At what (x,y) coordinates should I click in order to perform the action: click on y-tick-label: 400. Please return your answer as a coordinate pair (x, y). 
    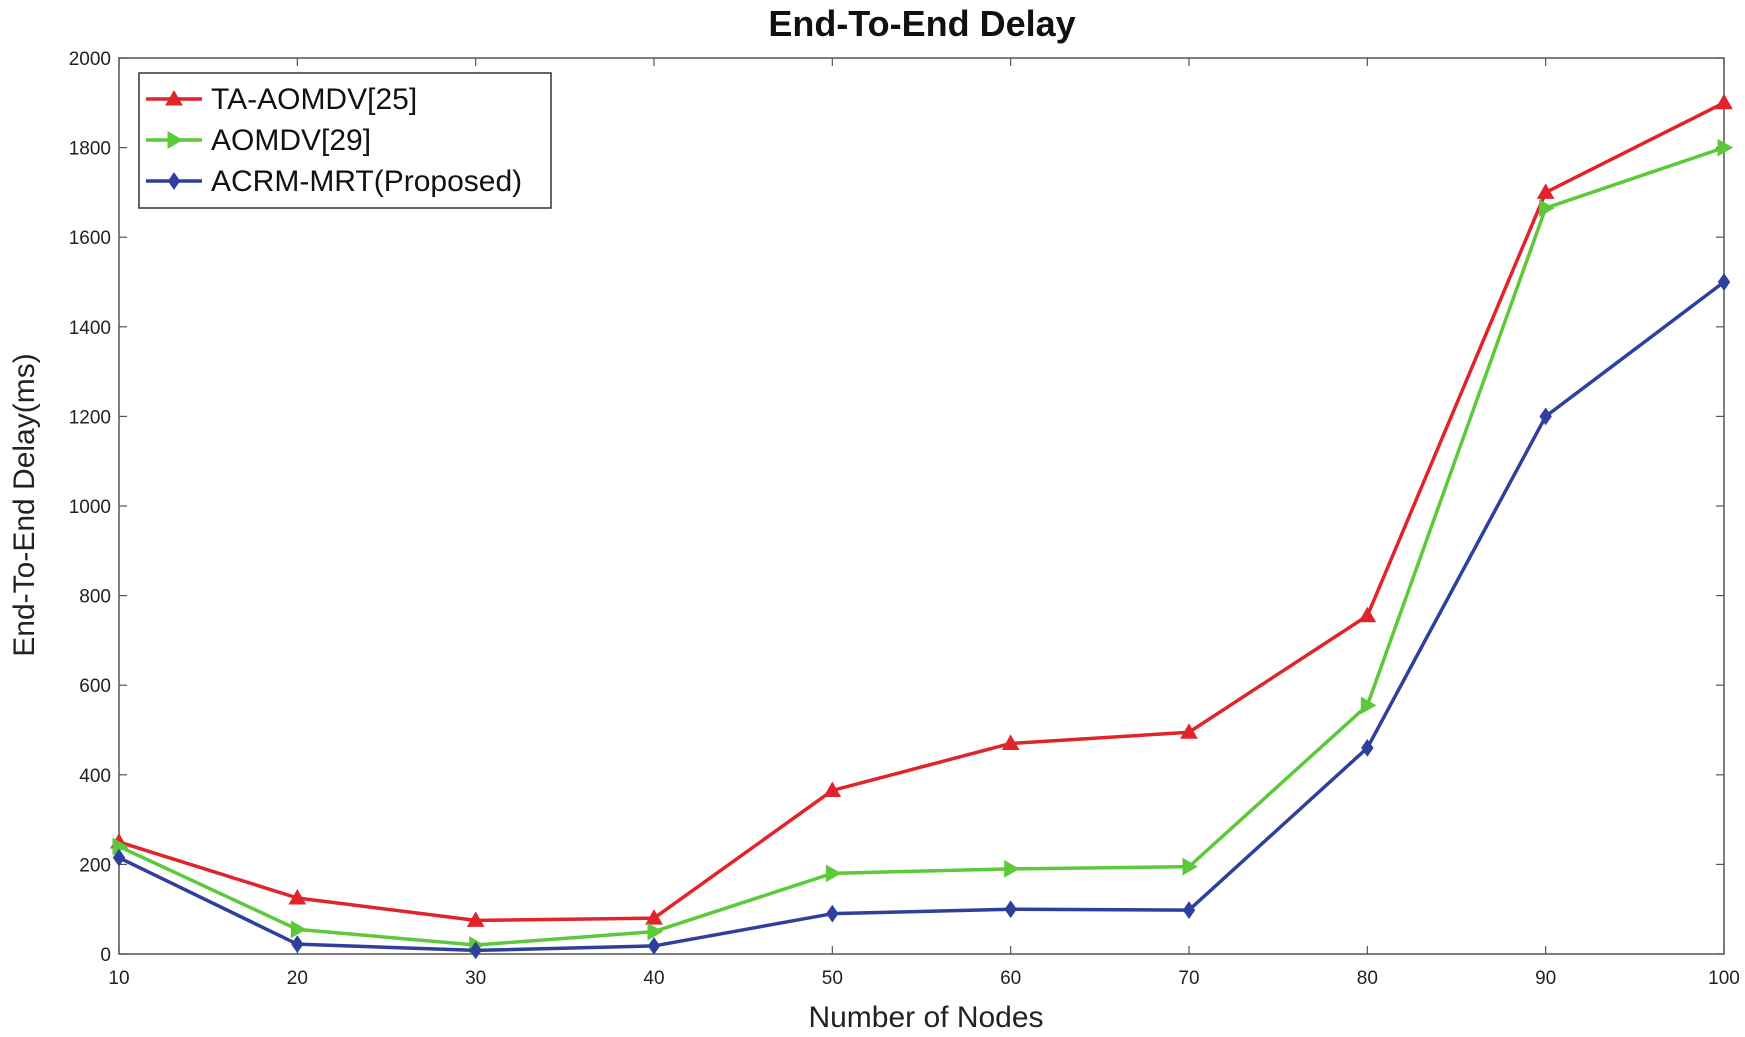
    Looking at the image, I should click on (95, 776).